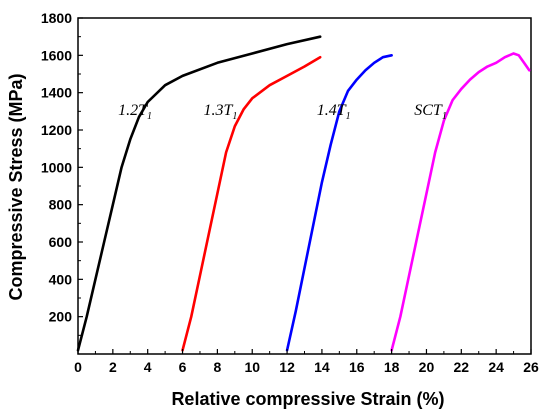 This screenshot has height=415, width=550. I want to click on y-tick-label: 1800, so click(56, 18).